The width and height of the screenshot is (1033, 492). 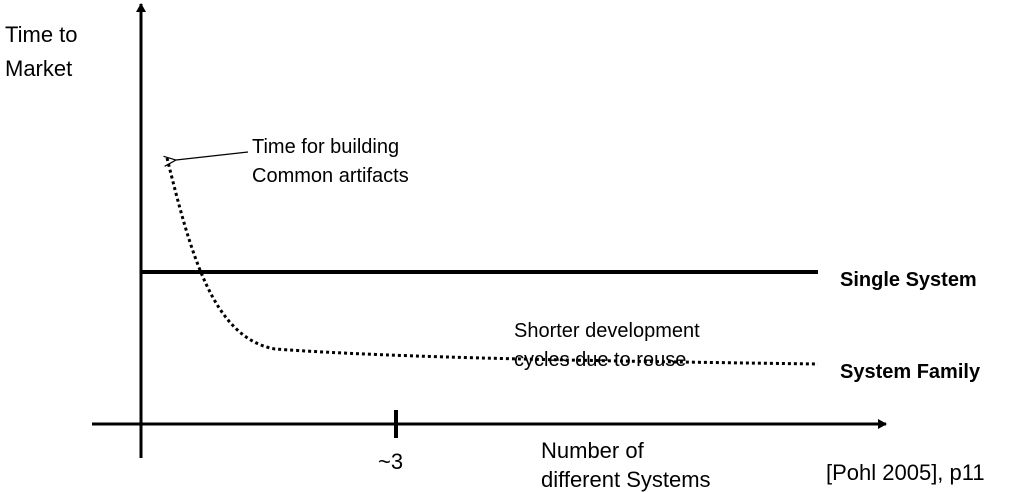 I want to click on citation: [Pohl 2005], p11, so click(x=905, y=472).